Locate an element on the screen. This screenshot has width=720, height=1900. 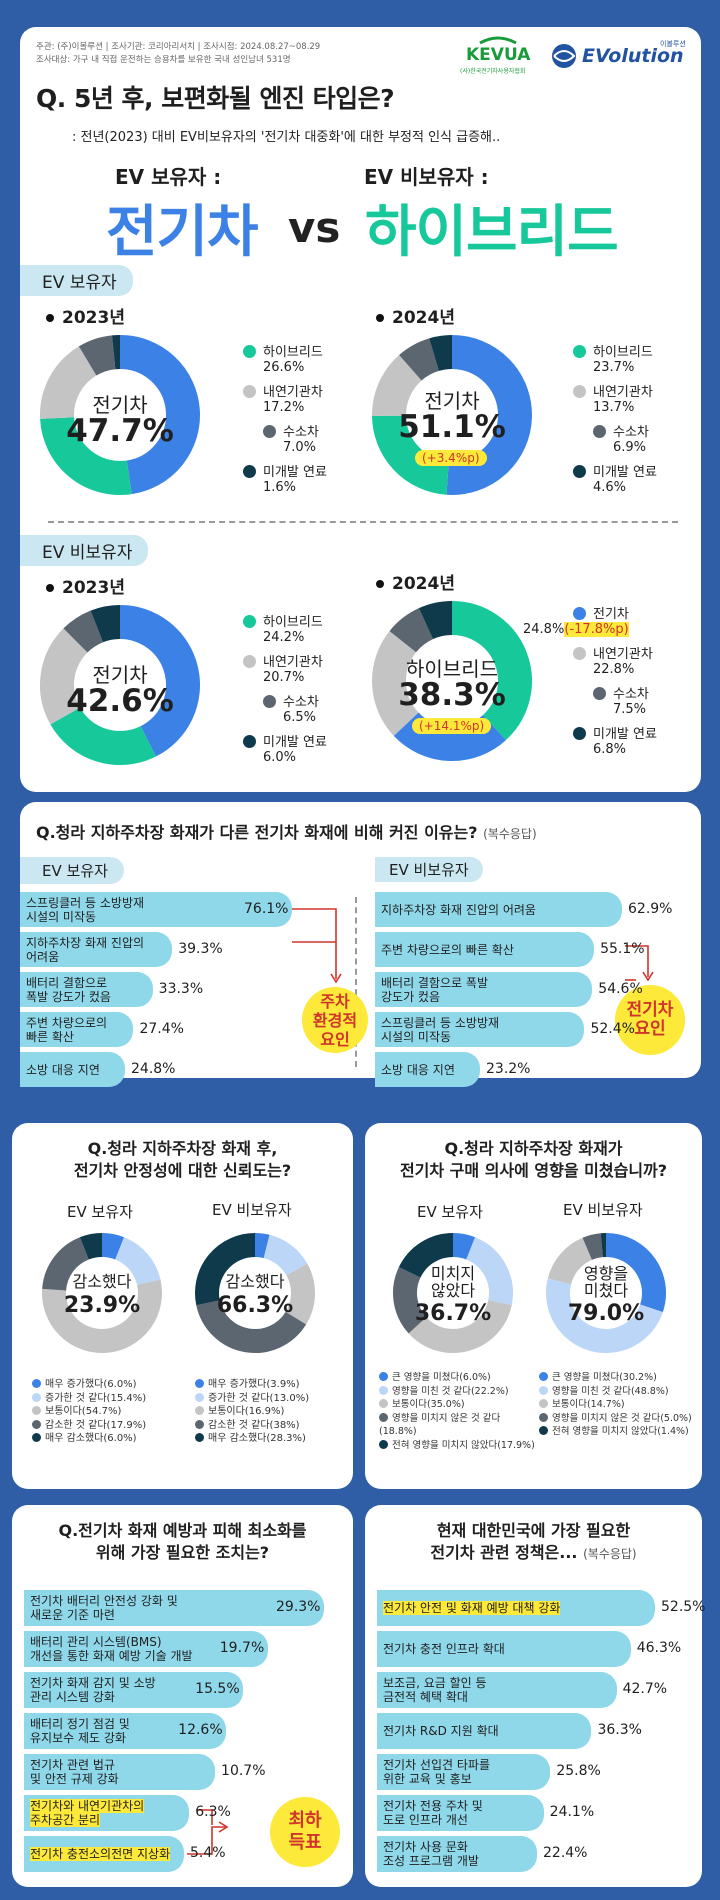
legend-label: 매우 감소했다(6.0%) is located at coordinates (91, 1438).